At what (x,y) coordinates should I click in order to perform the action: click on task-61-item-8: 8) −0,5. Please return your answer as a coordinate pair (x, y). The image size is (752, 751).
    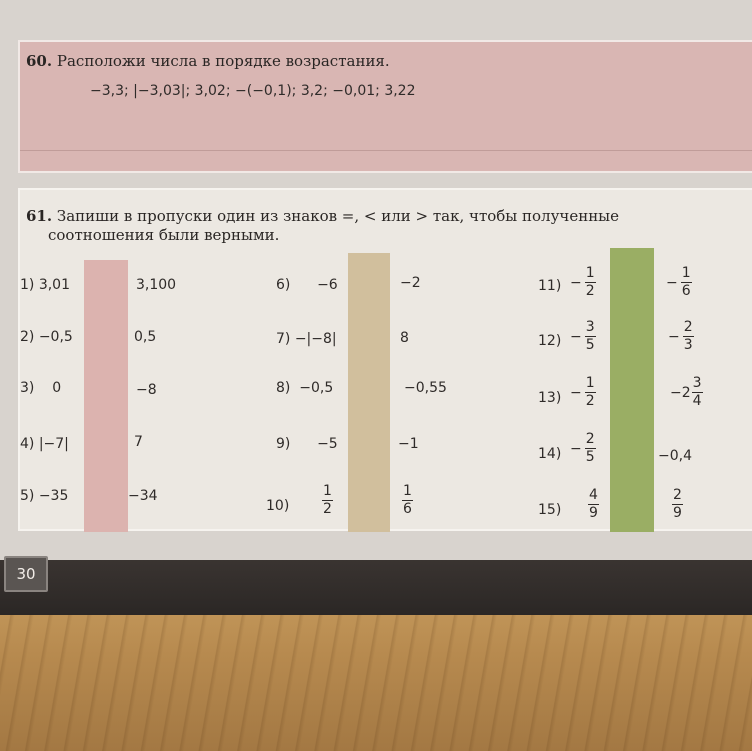
    Looking at the image, I should click on (305, 388).